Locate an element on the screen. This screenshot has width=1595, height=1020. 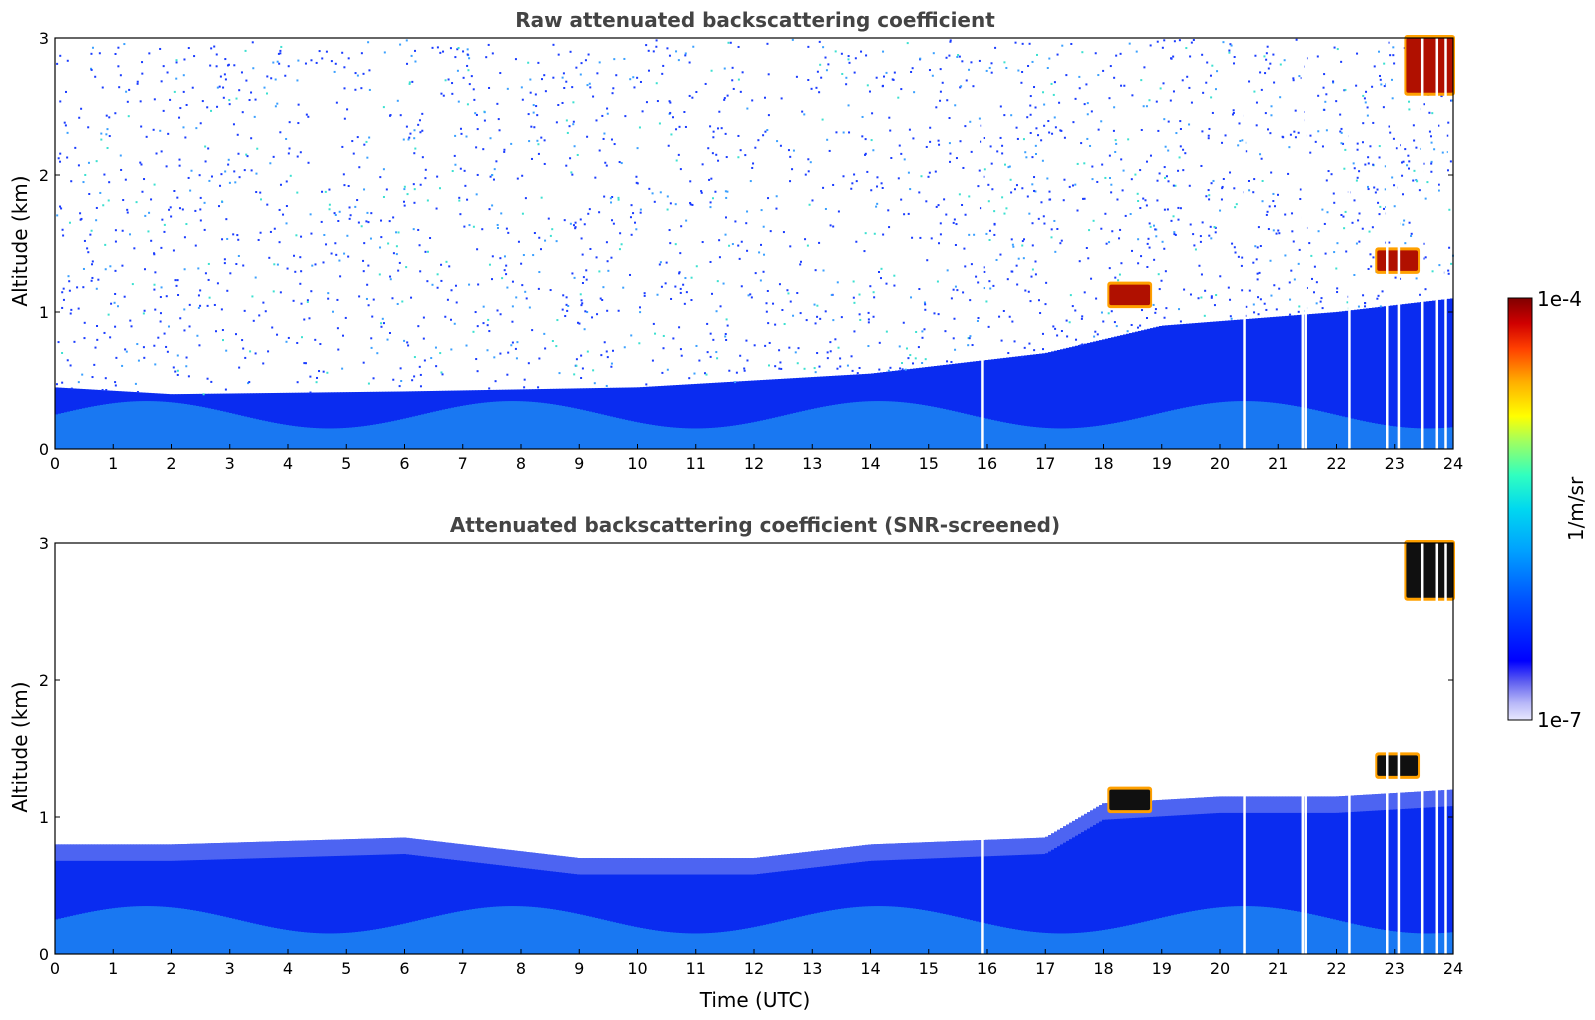
cloud-feature is located at coordinates (1130, 800).